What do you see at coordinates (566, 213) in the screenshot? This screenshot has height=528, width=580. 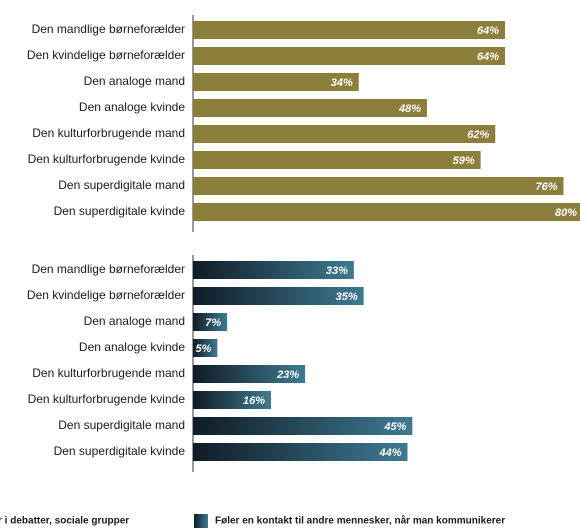 I see `value-label: 80%` at bounding box center [566, 213].